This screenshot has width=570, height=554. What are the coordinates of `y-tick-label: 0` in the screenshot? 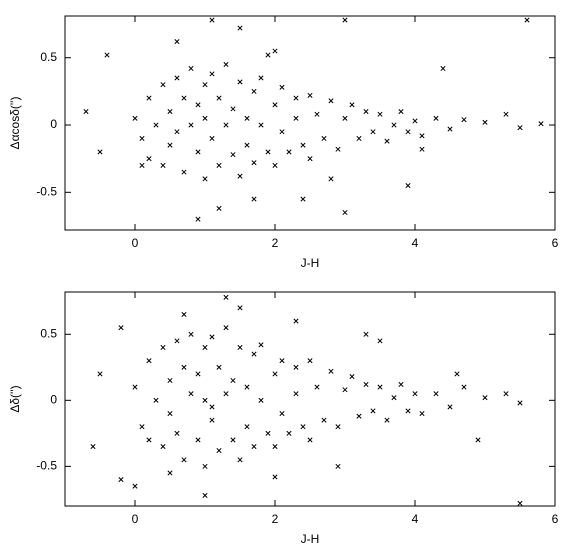 It's located at (53, 399).